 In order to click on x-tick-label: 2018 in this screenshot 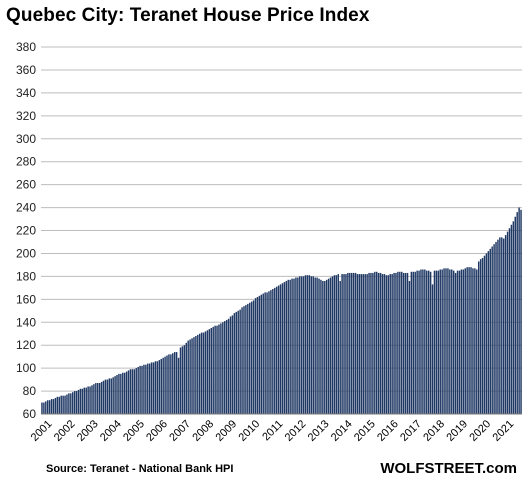, I will do `click(434, 431)`.